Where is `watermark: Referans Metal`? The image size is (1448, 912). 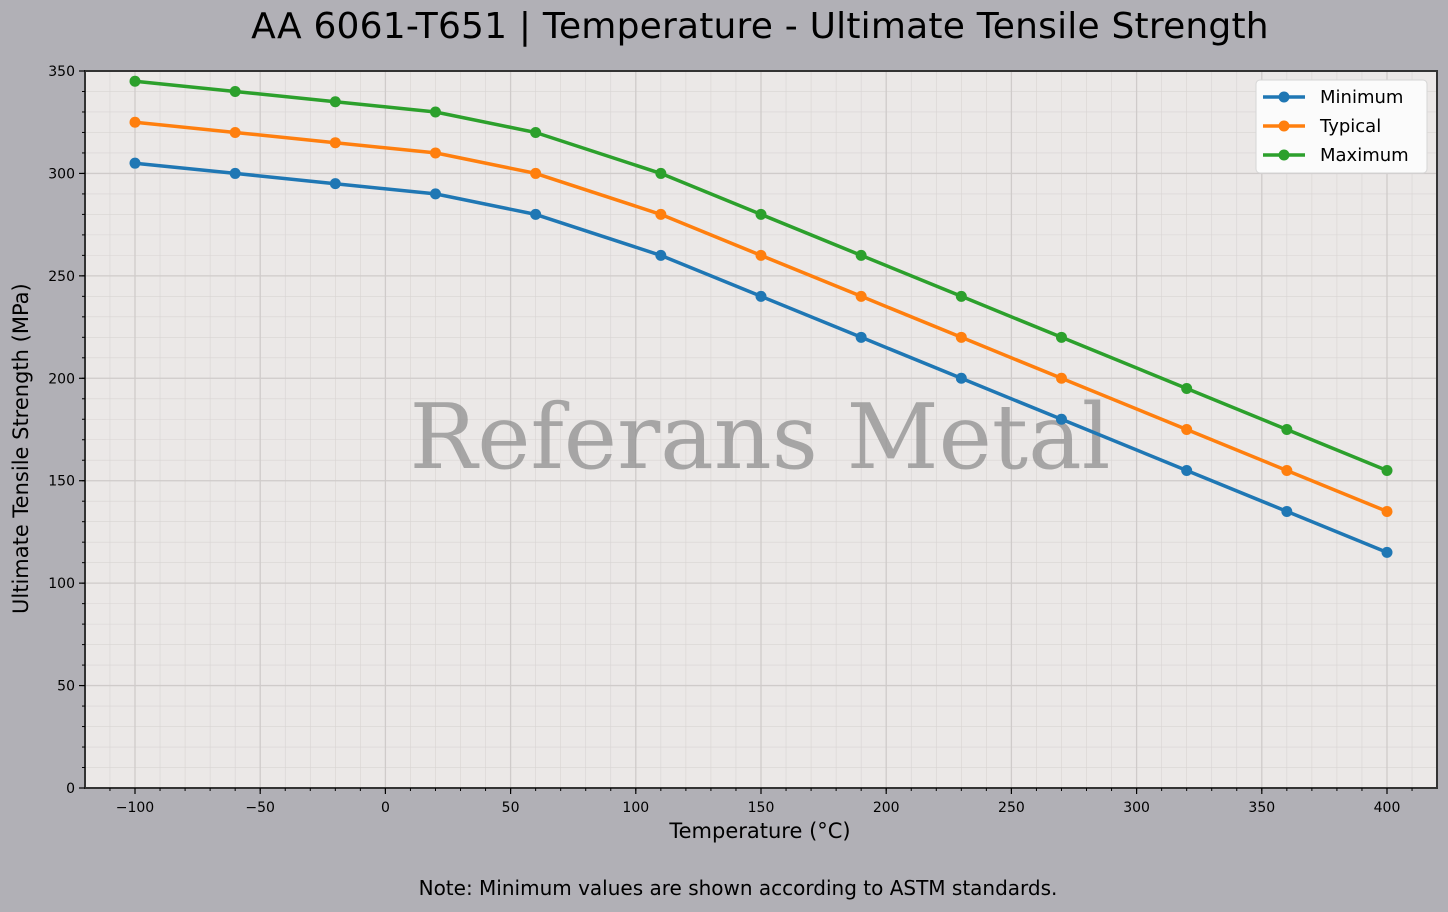 watermark: Referans Metal is located at coordinates (759, 437).